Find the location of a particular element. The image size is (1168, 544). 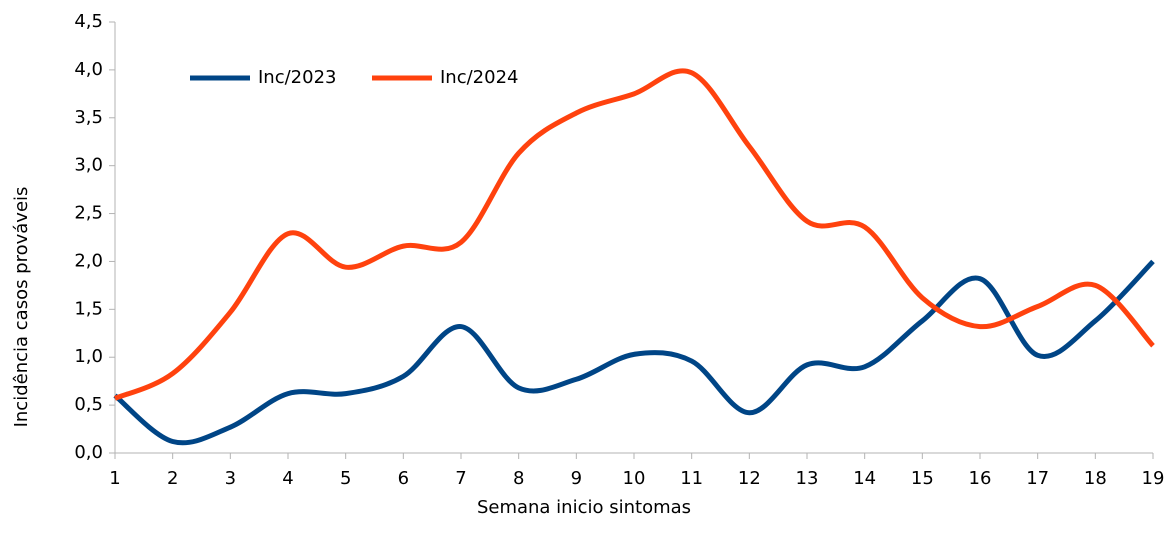

y-axis-label: Incidência casos prováveis is located at coordinates (21, 307).